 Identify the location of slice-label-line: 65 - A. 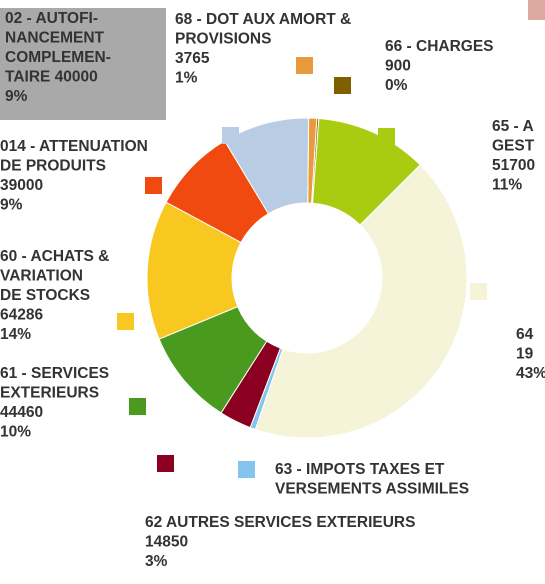
(513, 126).